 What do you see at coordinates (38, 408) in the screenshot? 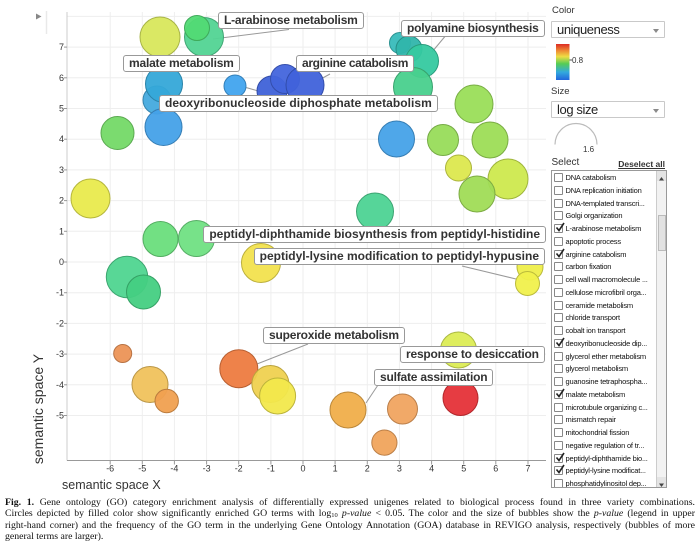
I see `svg-text: semantic space Y` at bounding box center [38, 408].